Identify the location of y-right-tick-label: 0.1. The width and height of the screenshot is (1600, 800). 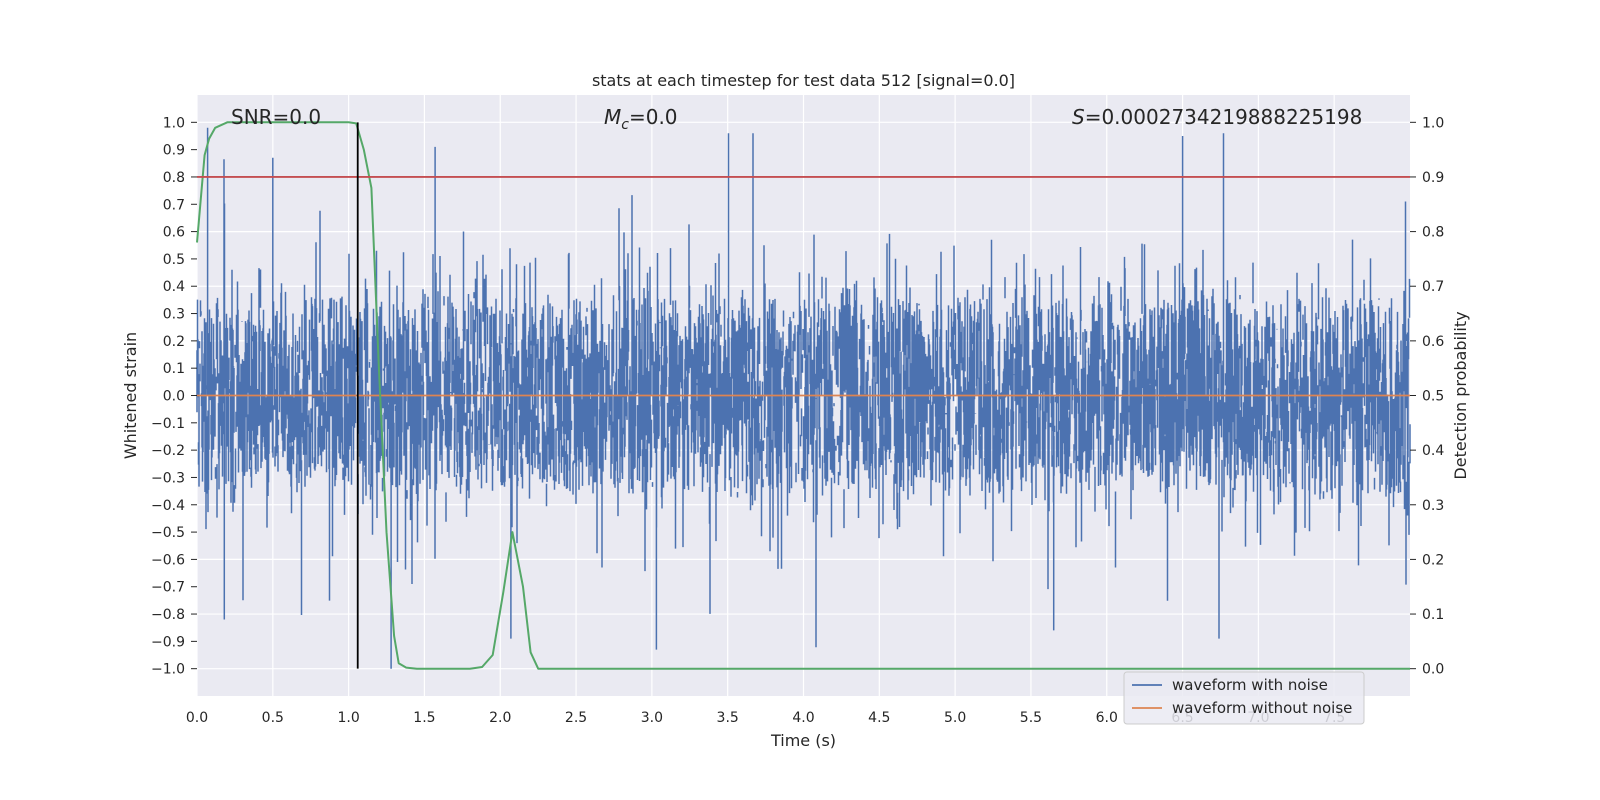
(1433, 615).